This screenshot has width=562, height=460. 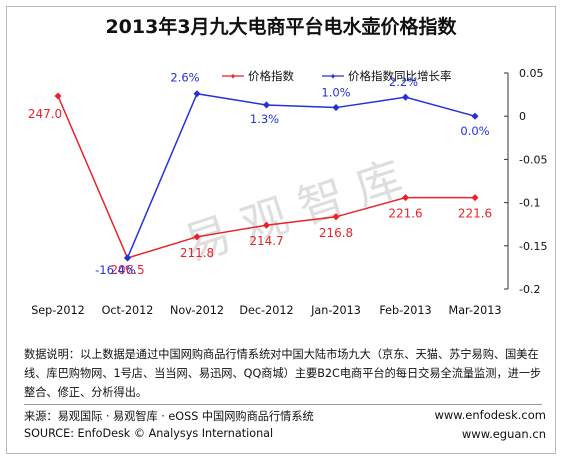 What do you see at coordinates (197, 310) in the screenshot?
I see `x-tick-label: Nov-2012` at bounding box center [197, 310].